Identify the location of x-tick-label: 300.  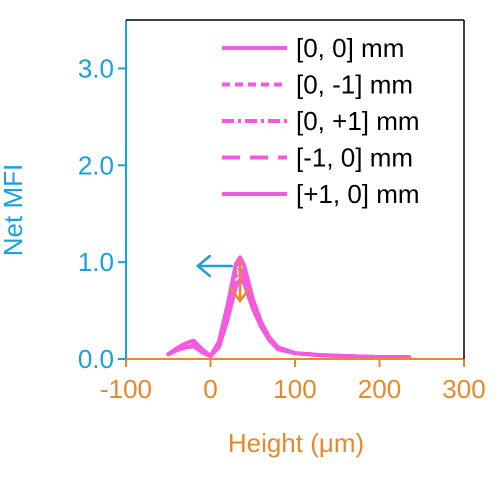
(463, 389).